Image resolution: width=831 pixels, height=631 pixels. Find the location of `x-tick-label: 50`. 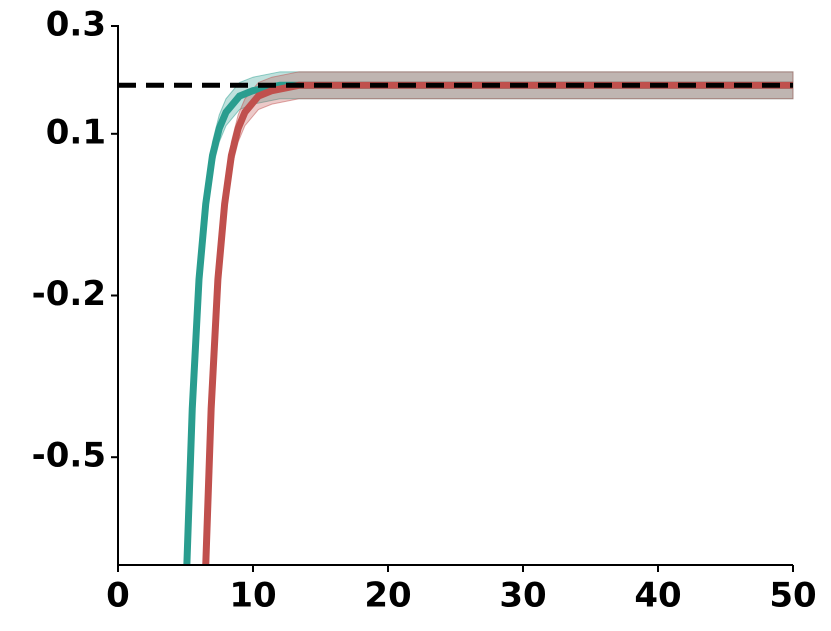

x-tick-label: 50 is located at coordinates (792, 596).